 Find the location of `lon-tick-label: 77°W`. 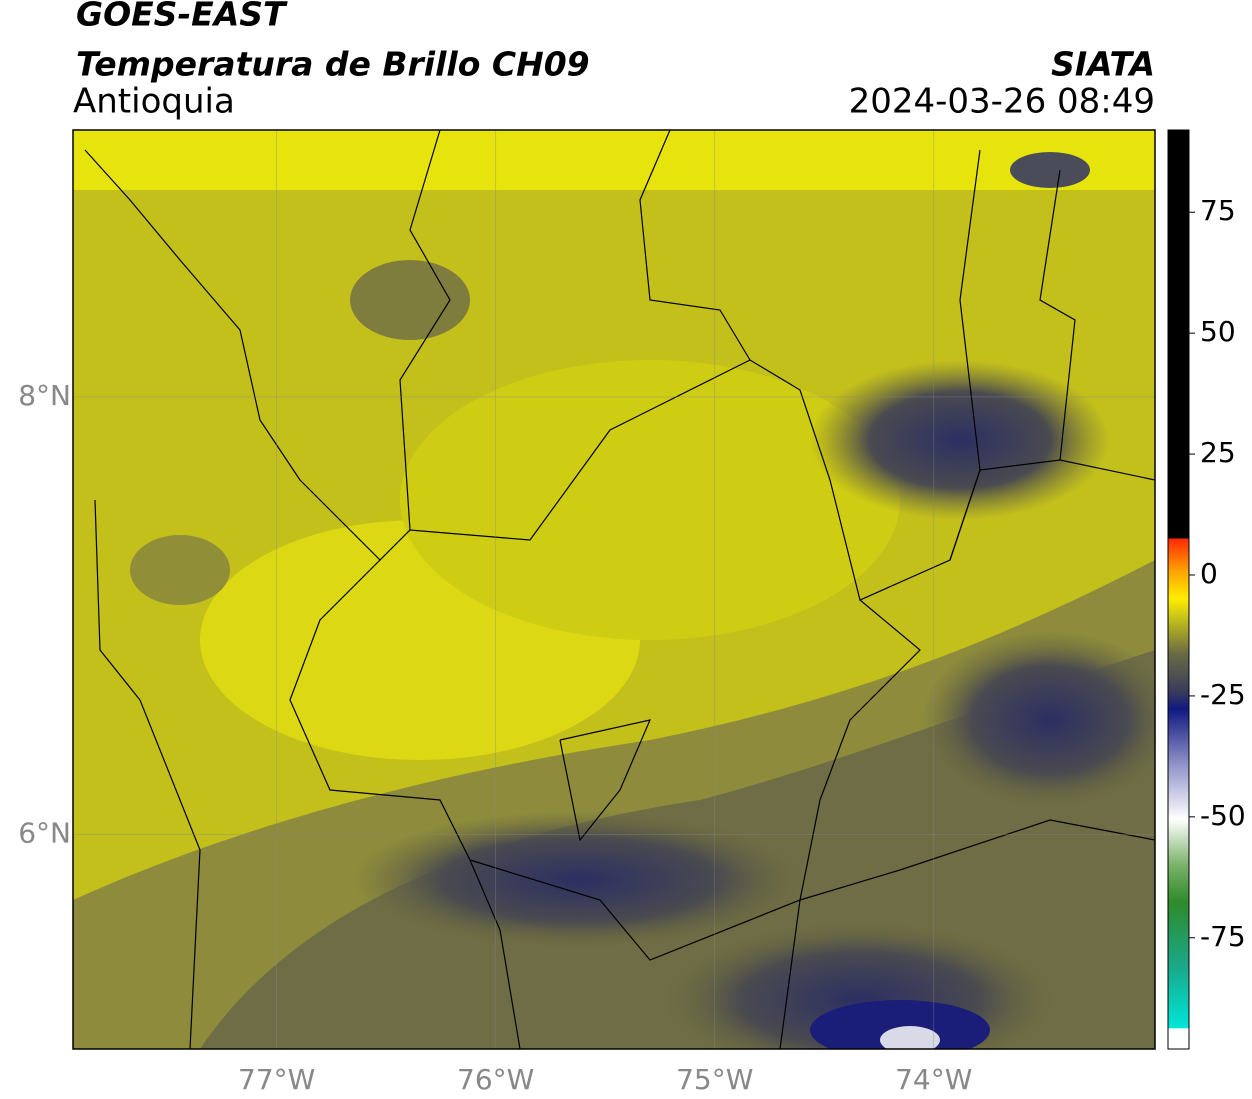

lon-tick-label: 77°W is located at coordinates (276, 1079).